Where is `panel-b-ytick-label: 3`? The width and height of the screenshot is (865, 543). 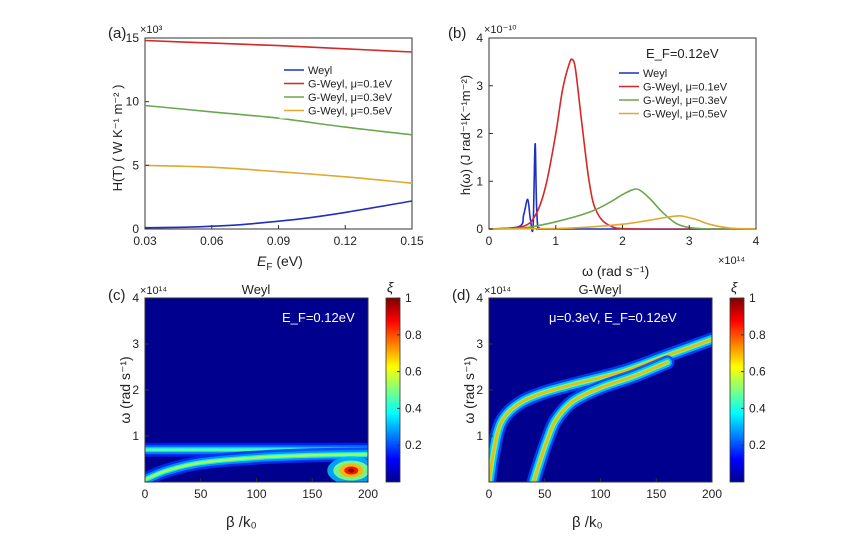
panel-b-ytick-label: 3 is located at coordinates (479, 86).